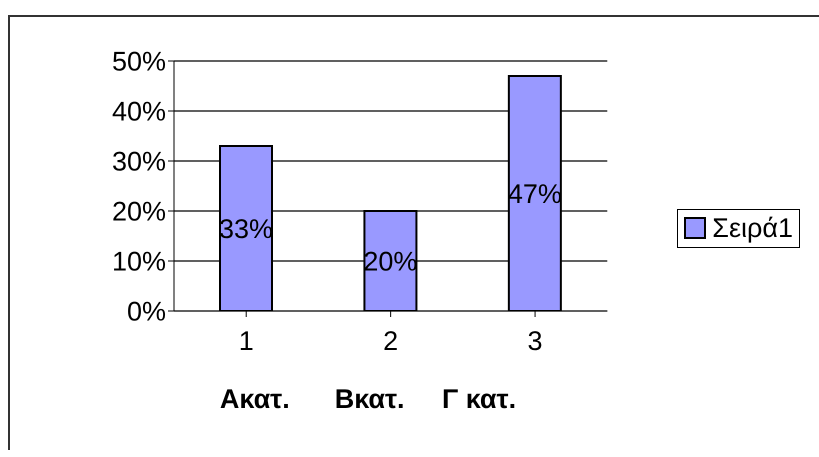 The width and height of the screenshot is (819, 457). I want to click on x-tick-label: 1, so click(246, 341).